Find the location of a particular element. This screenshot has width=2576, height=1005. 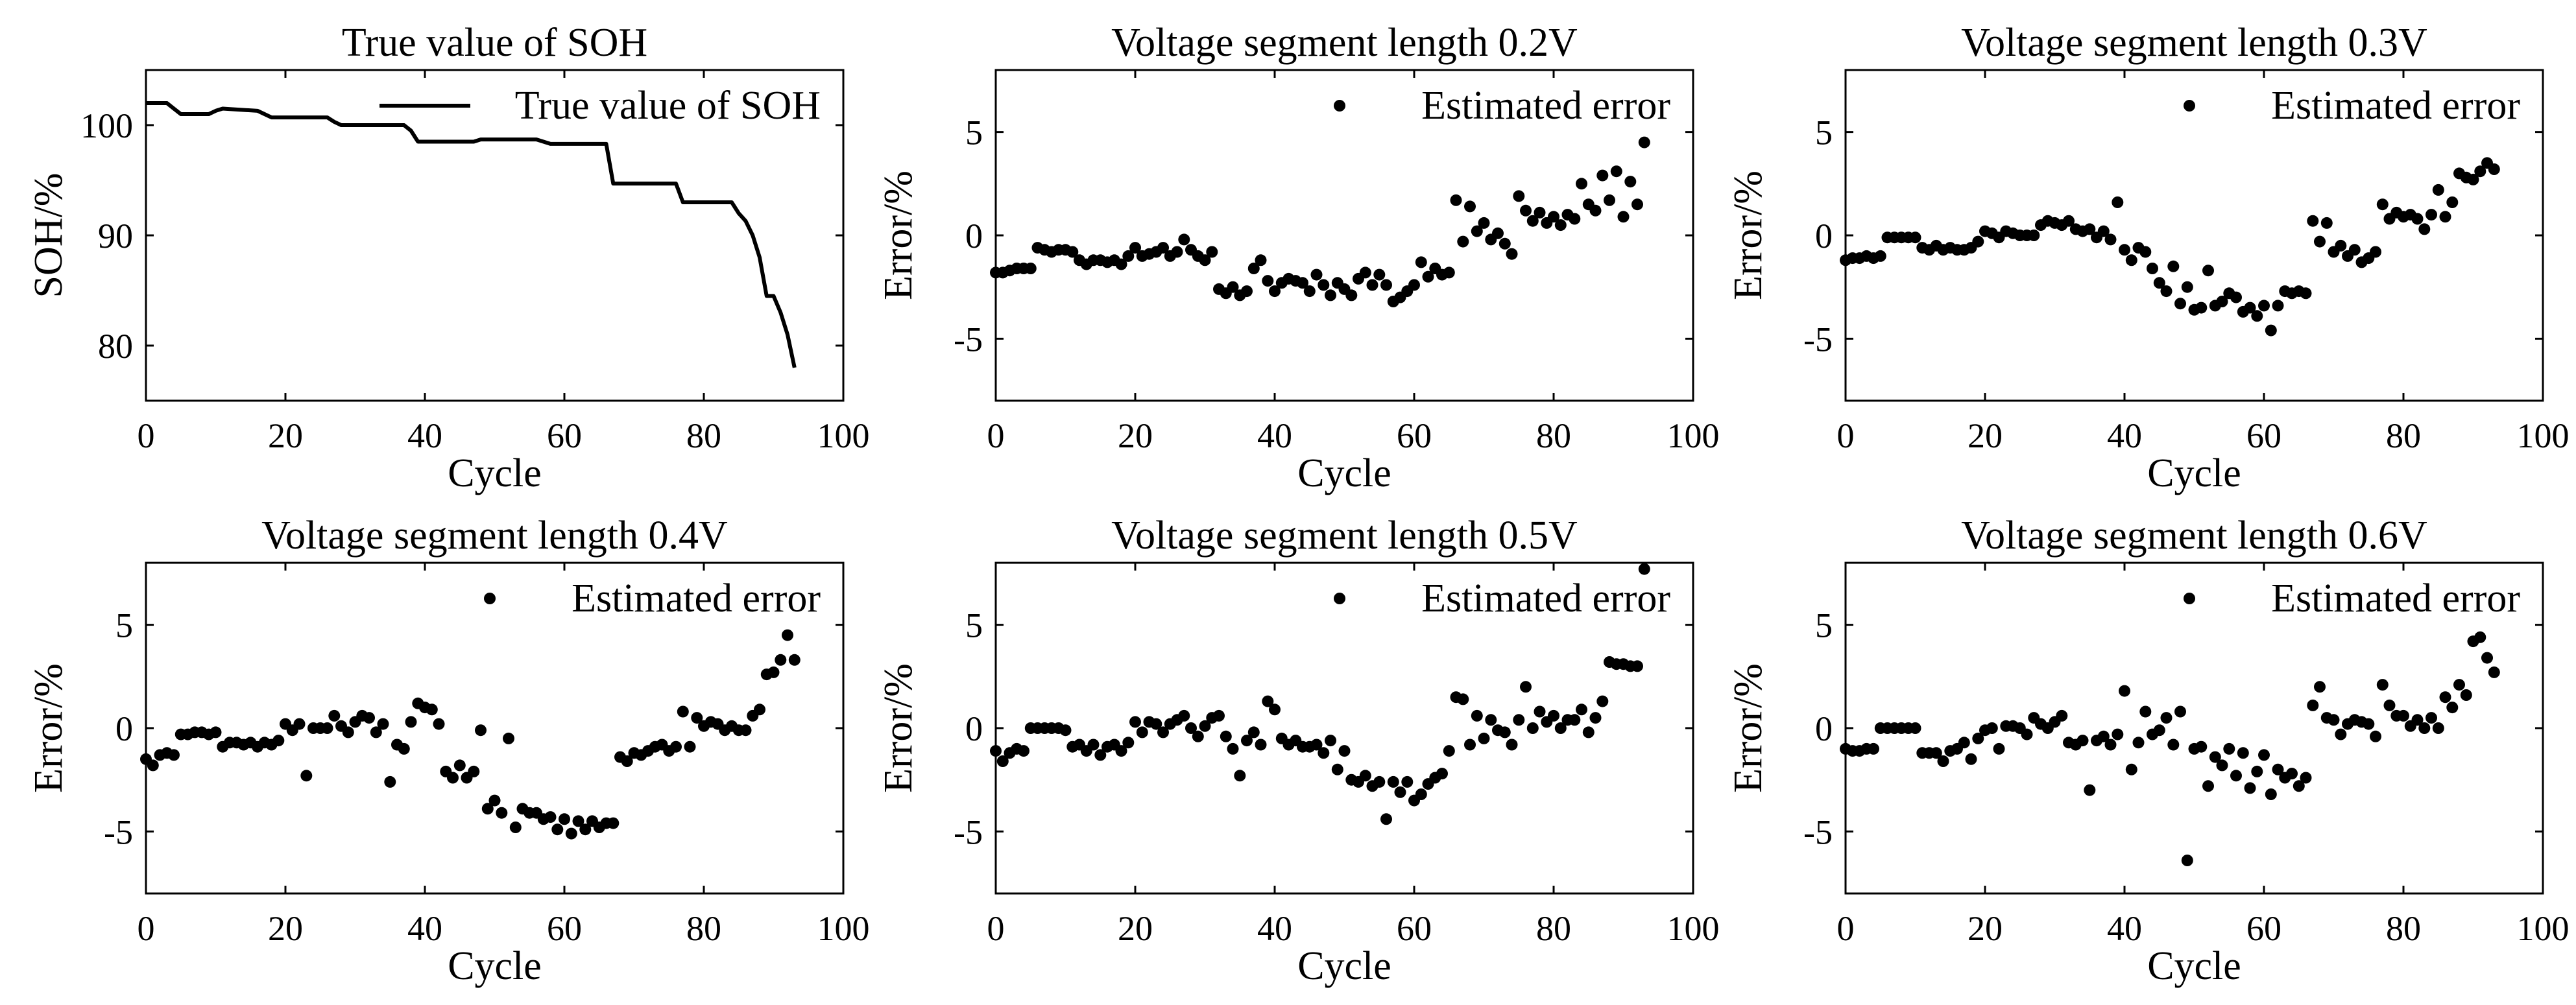

chart-title: Voltage segment length 0.6V is located at coordinates (2194, 536).